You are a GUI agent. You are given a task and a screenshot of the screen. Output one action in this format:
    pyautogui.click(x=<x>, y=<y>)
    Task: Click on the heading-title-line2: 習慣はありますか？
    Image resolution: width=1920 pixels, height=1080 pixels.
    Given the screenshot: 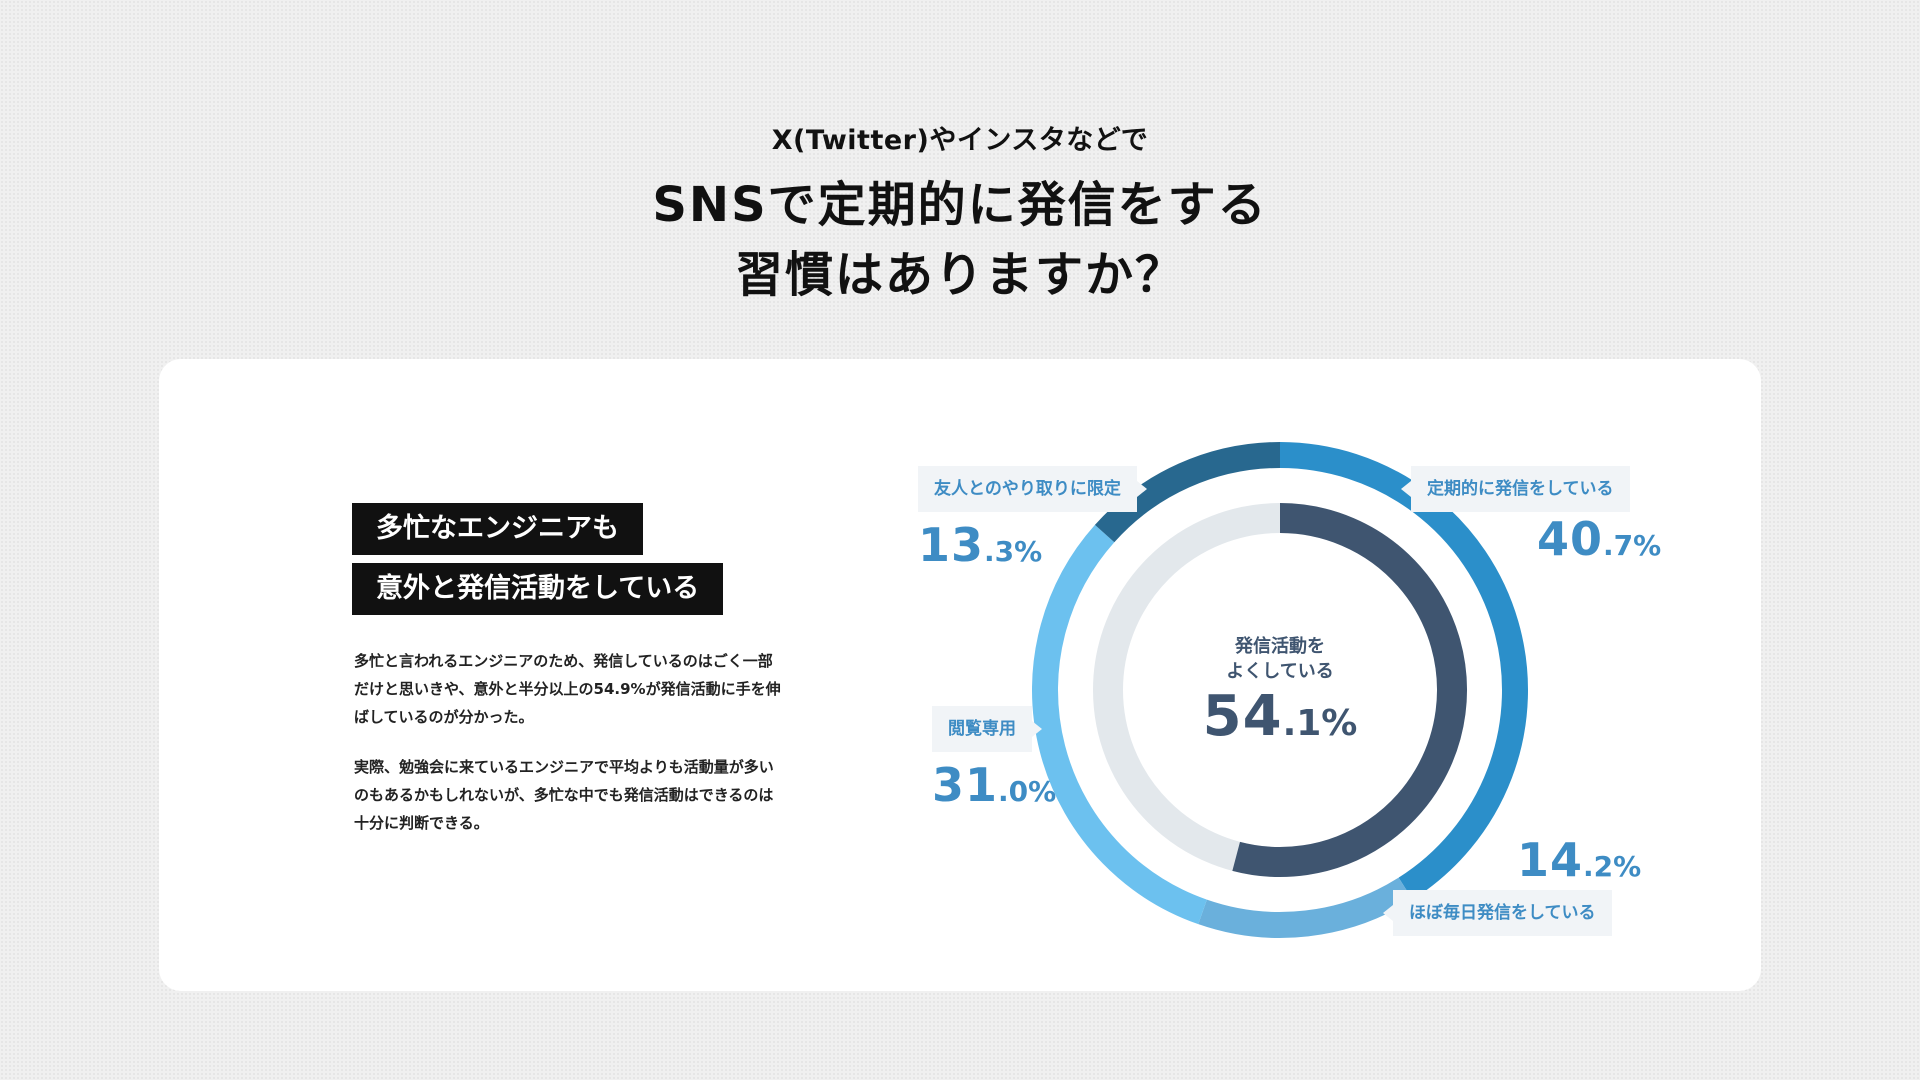 What is the action you would take?
    pyautogui.click(x=959, y=275)
    